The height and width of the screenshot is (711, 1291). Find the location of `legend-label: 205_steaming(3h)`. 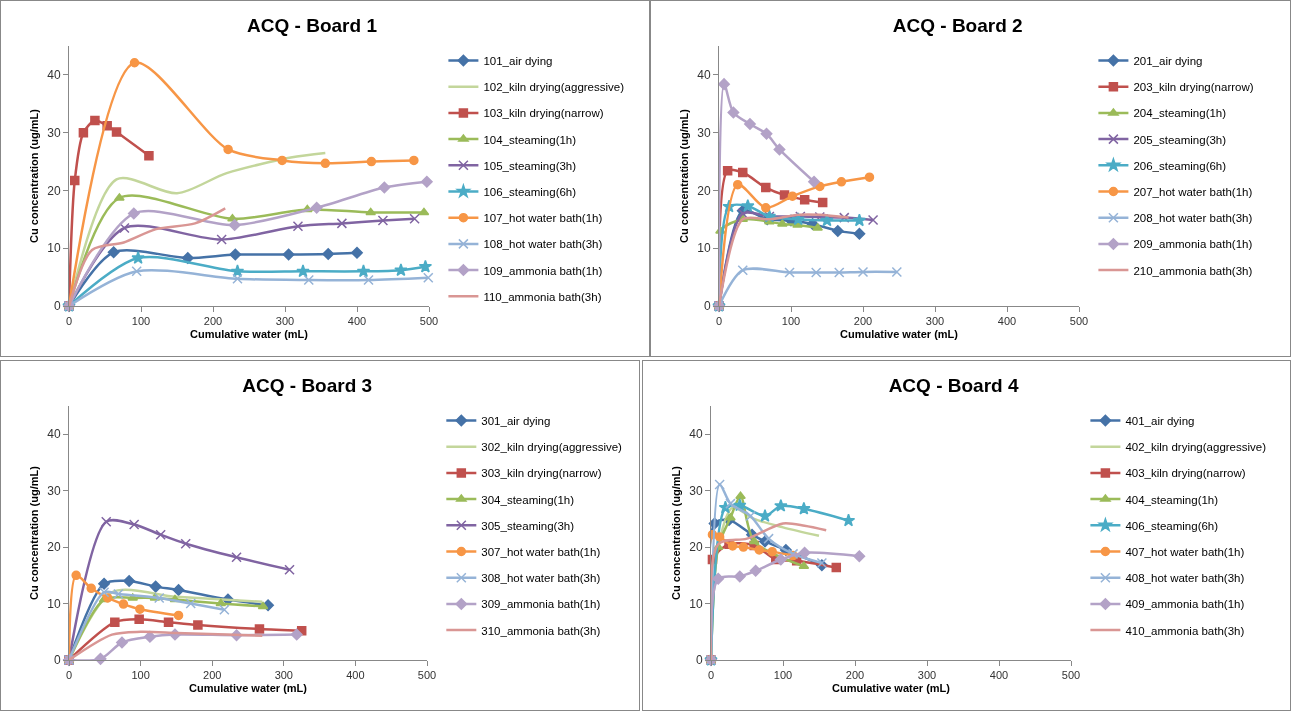

legend-label: 205_steaming(3h) is located at coordinates (1180, 139).